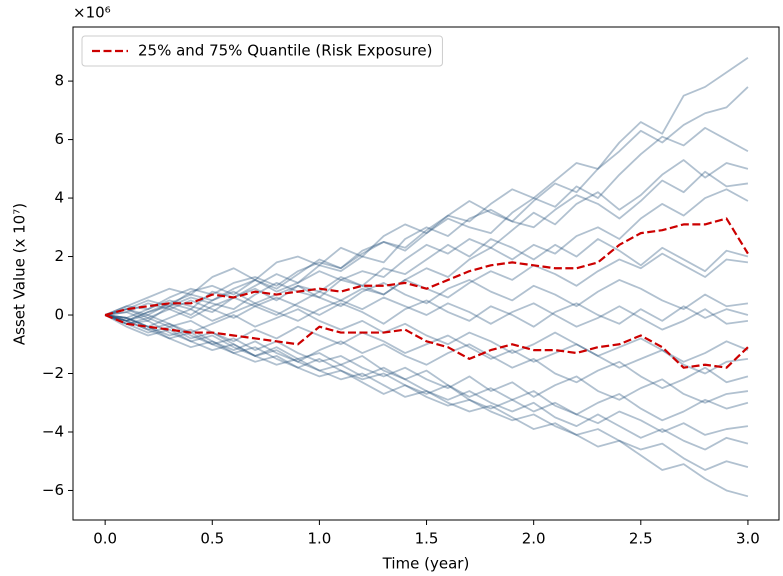 Image resolution: width=783 pixels, height=576 pixels. What do you see at coordinates (534, 539) in the screenshot?
I see `x-tick-label: 2.0` at bounding box center [534, 539].